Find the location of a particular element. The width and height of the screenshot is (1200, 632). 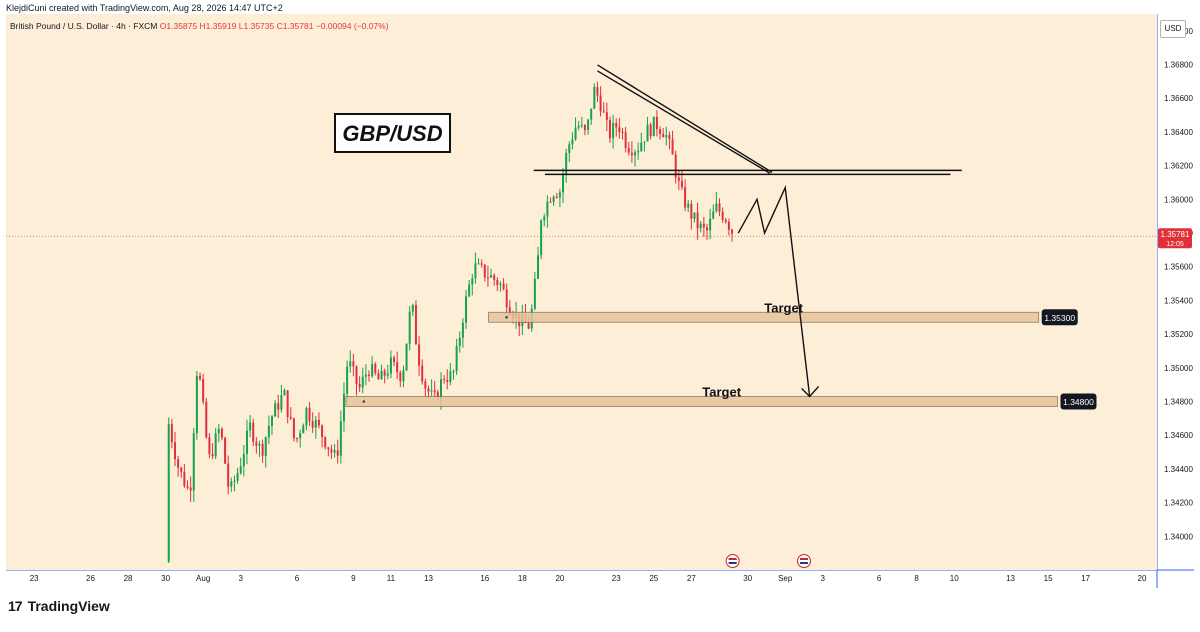

legend-open: O1.35875 is located at coordinates (178, 26).